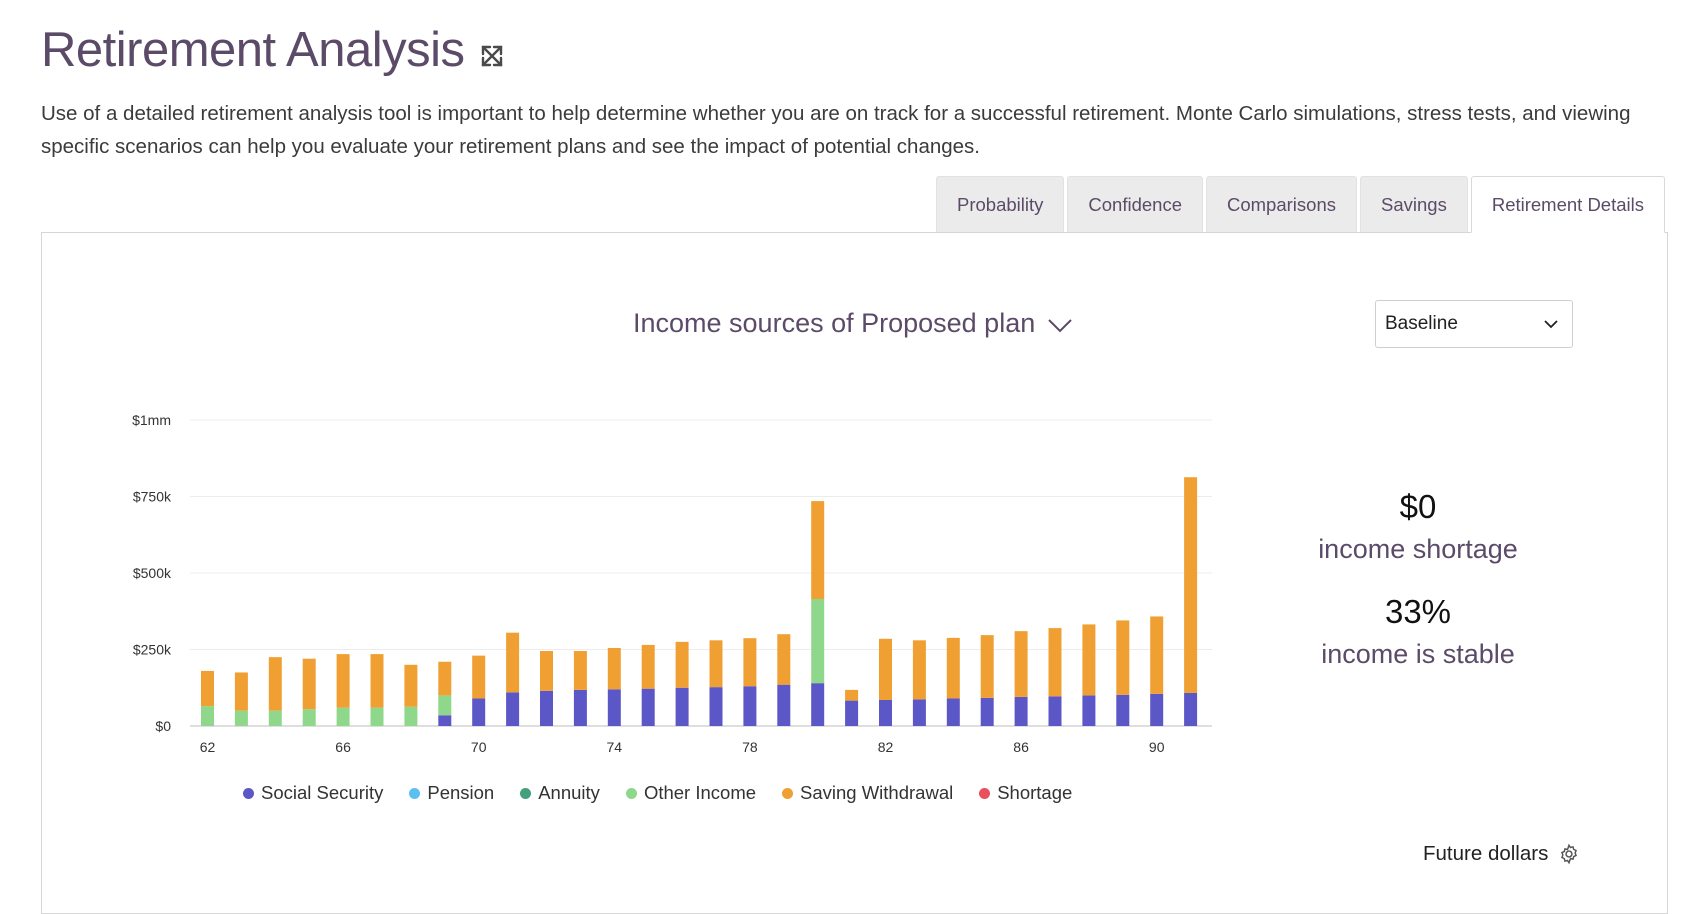 The width and height of the screenshot is (1700, 914). I want to click on x-tick-label: 90, so click(1157, 747).